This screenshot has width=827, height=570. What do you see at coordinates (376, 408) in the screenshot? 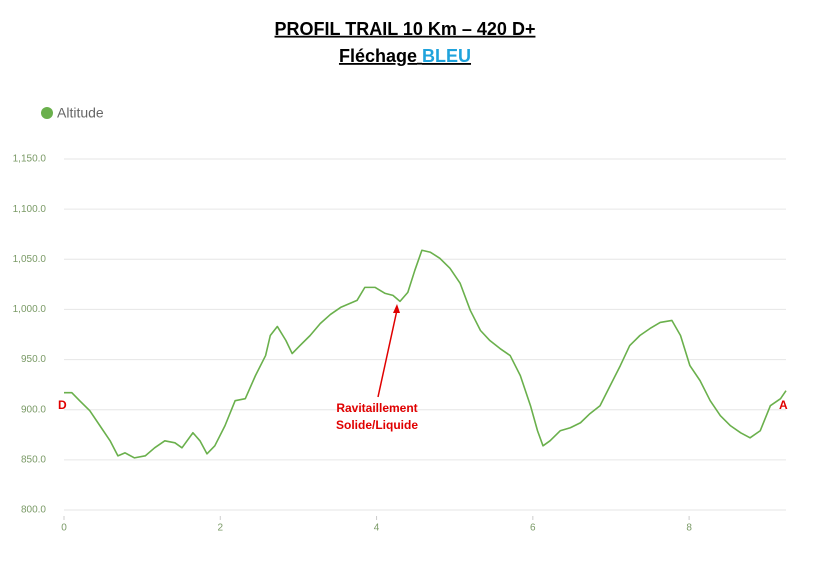
I see `note-label: Ravitaillement` at bounding box center [376, 408].